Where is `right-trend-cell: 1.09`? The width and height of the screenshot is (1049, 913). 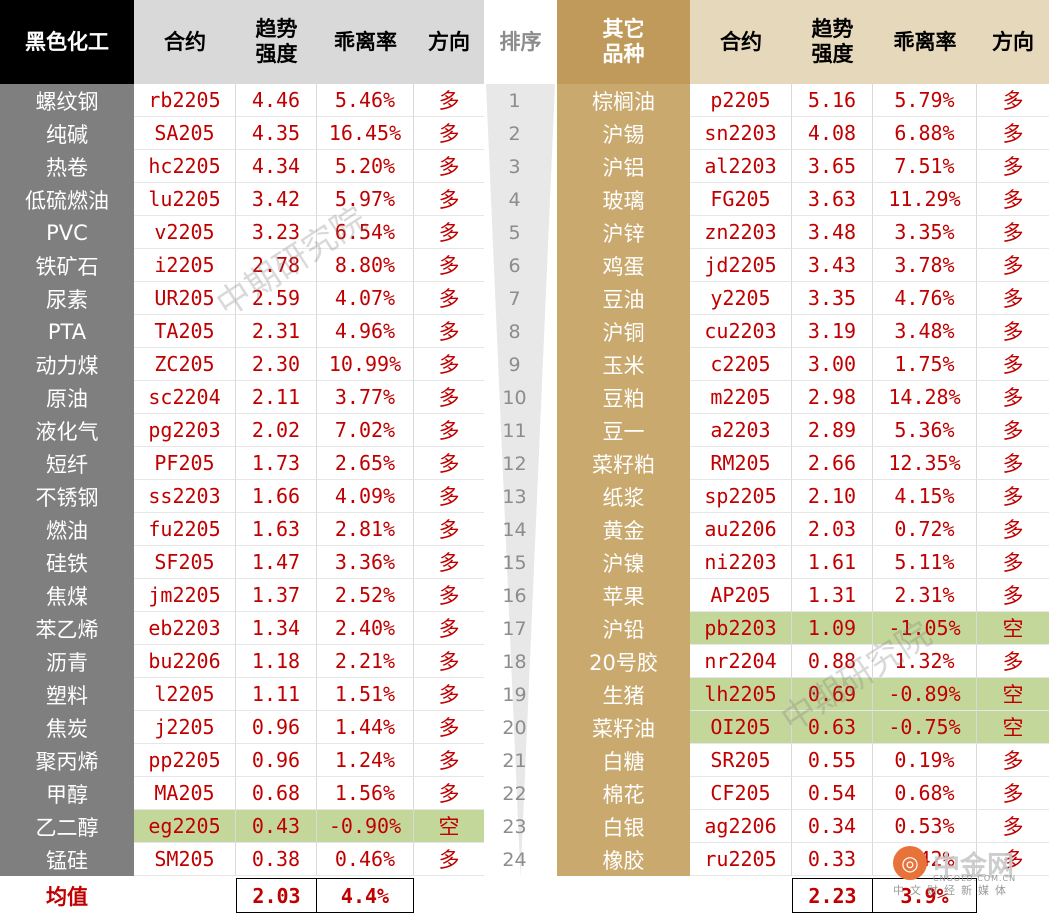
right-trend-cell: 1.09 is located at coordinates (832, 628).